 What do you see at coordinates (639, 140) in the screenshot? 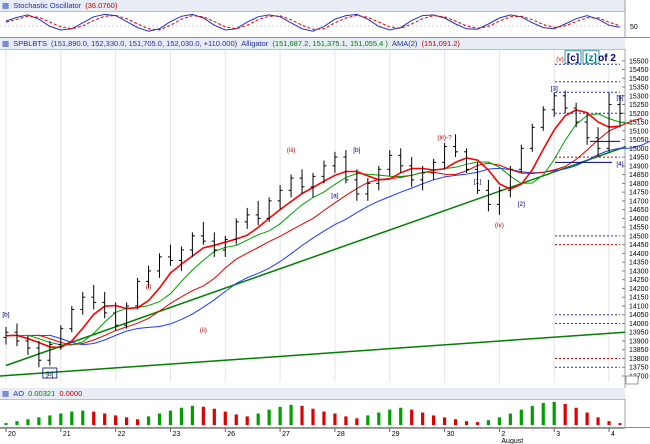
I see `price-tick-label: 15050` at bounding box center [639, 140].